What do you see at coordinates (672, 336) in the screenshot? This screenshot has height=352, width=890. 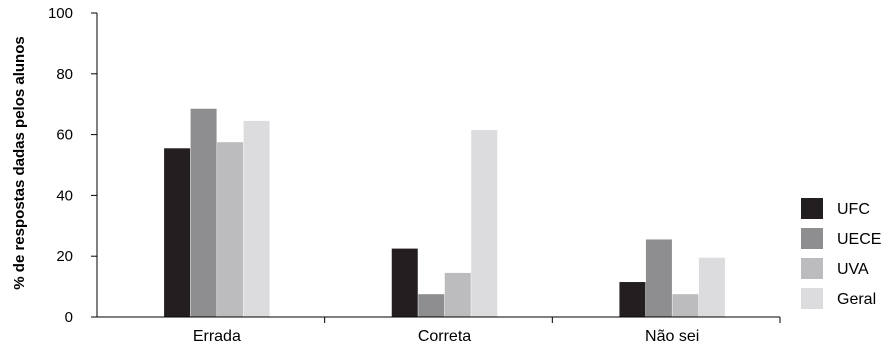 I see `x-category-label: Não sei` at bounding box center [672, 336].